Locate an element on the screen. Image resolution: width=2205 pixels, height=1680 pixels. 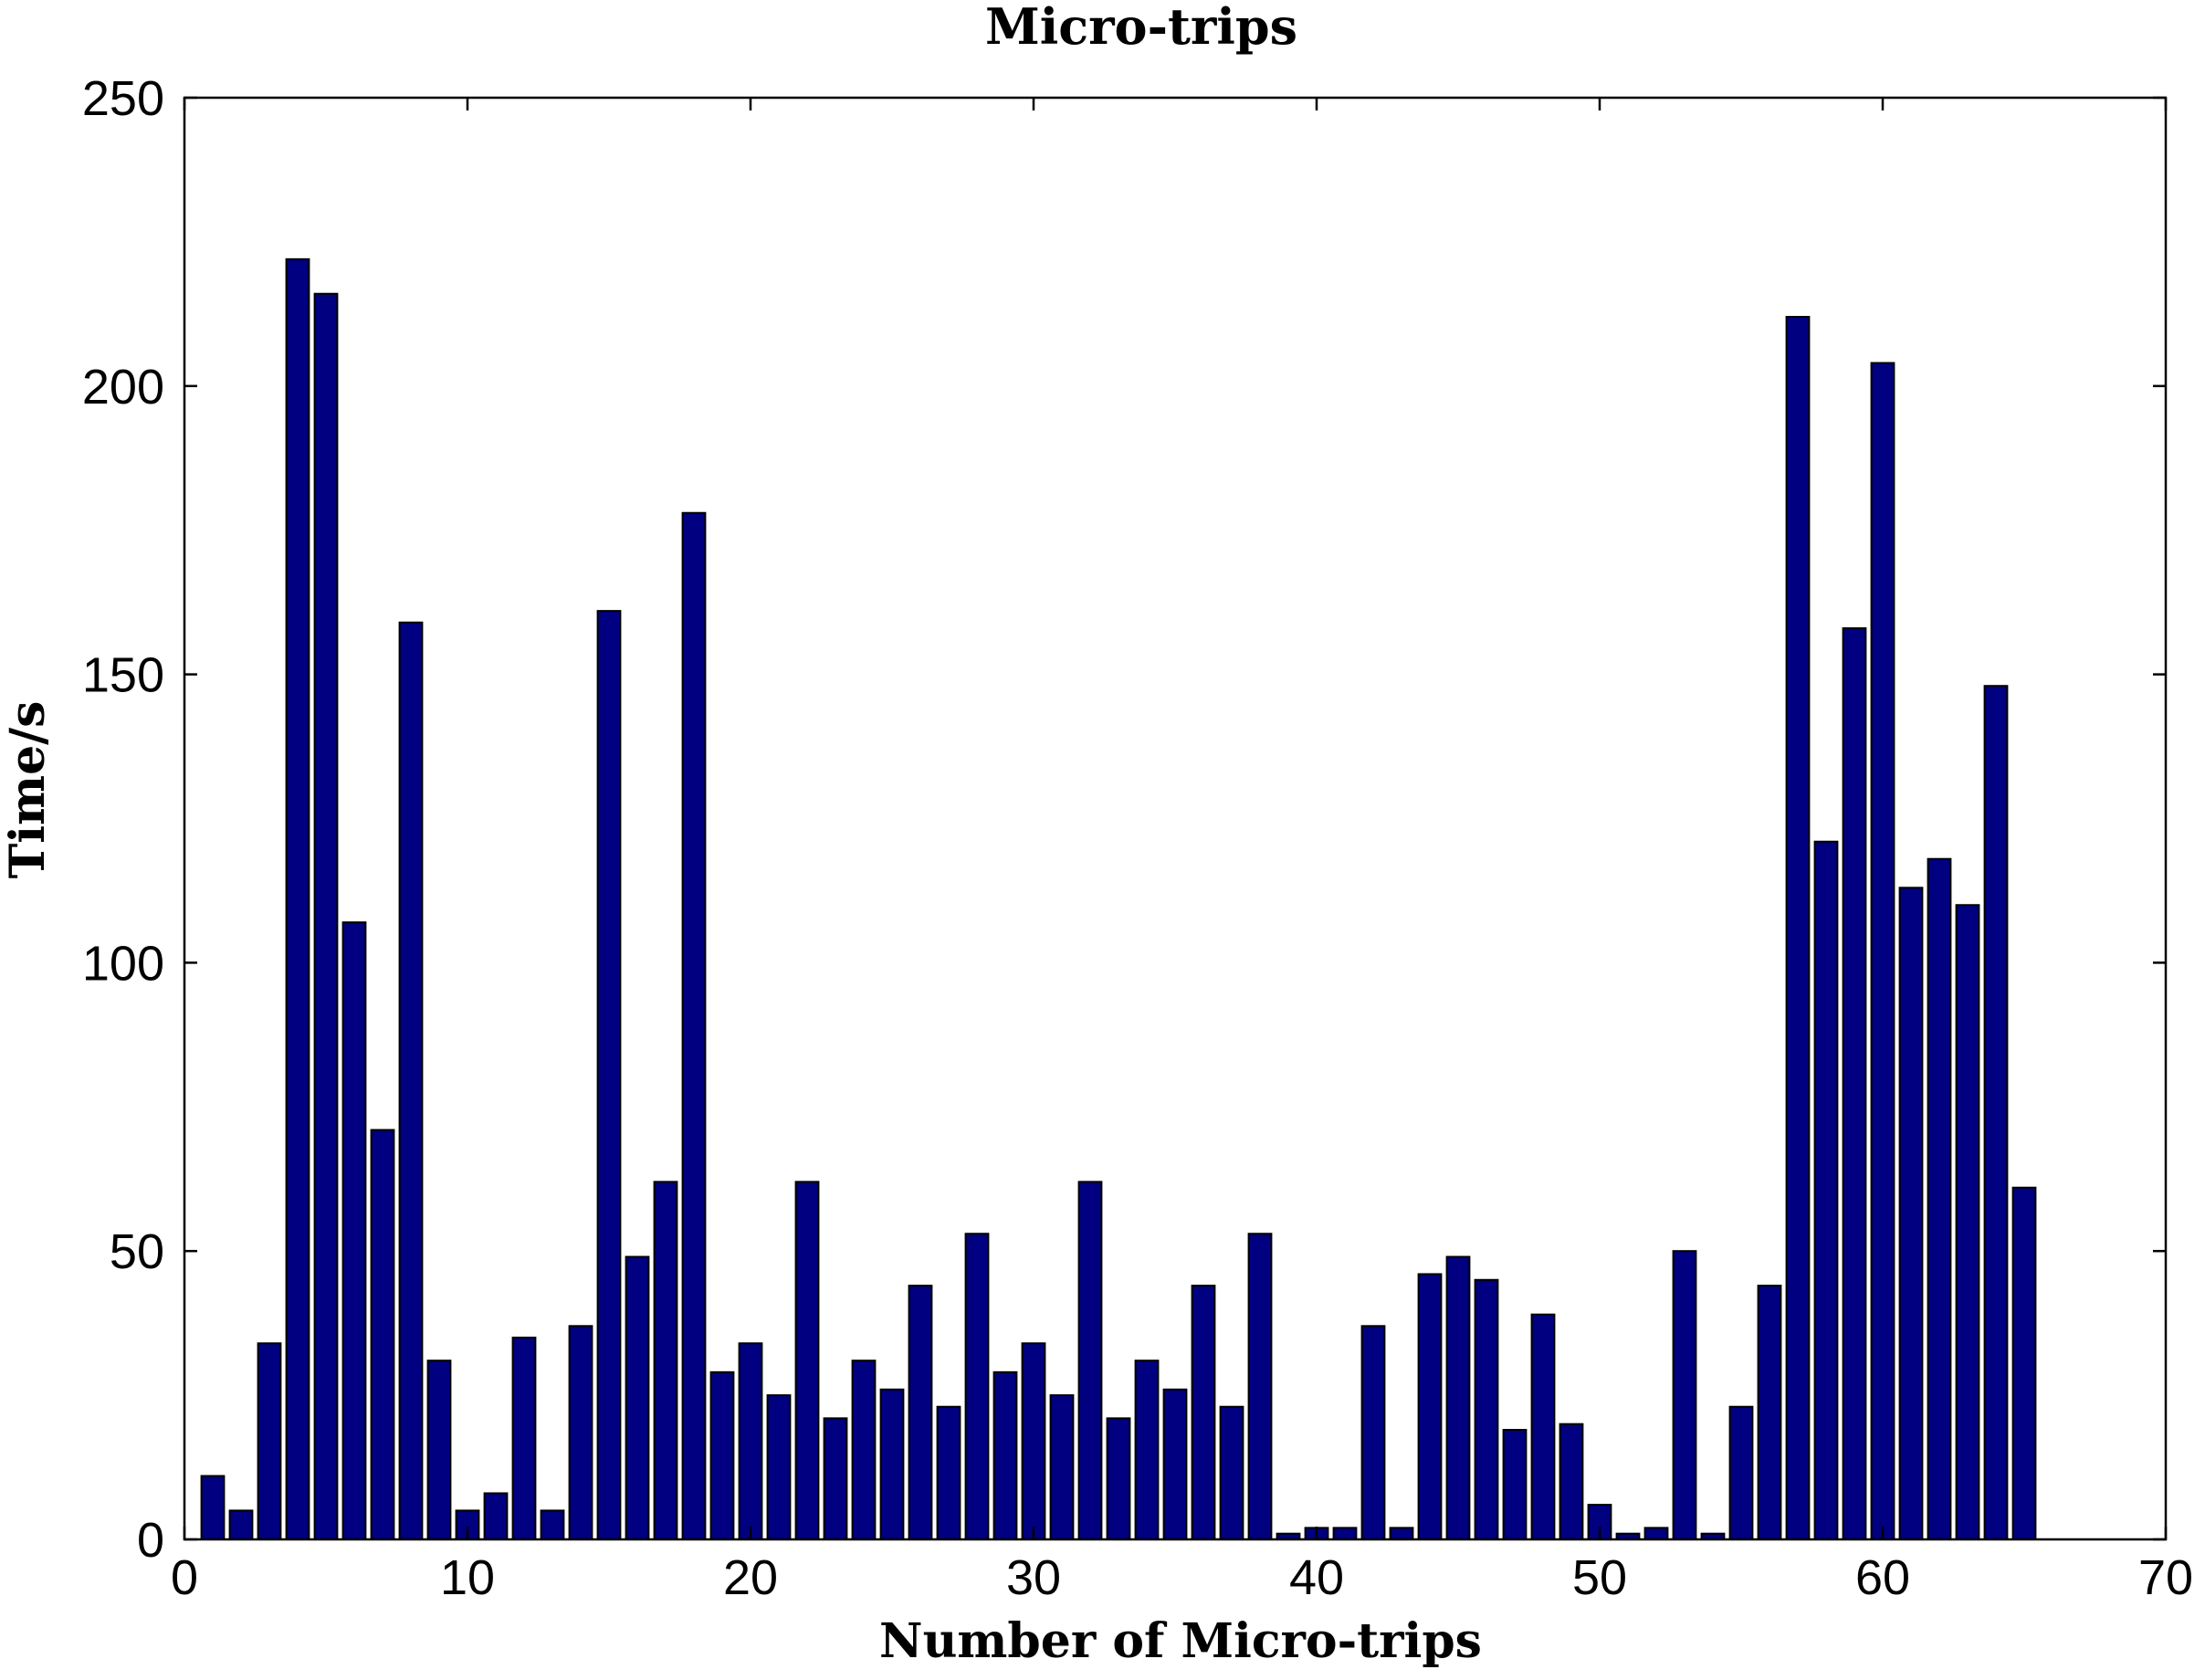
x-tick-label: 10 is located at coordinates (467, 1577).